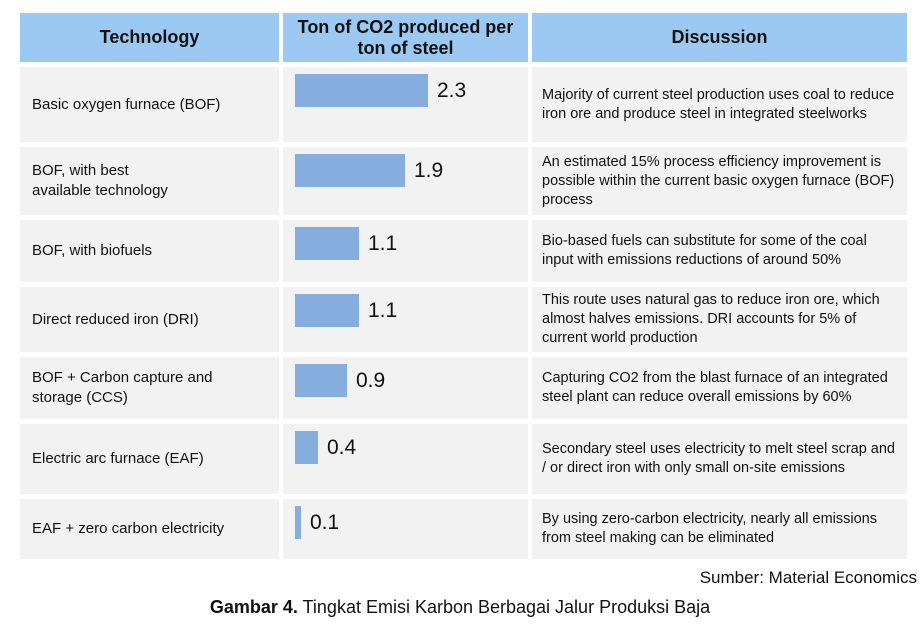  I want to click on figure-caption-number: Gambar 4., so click(253, 607).